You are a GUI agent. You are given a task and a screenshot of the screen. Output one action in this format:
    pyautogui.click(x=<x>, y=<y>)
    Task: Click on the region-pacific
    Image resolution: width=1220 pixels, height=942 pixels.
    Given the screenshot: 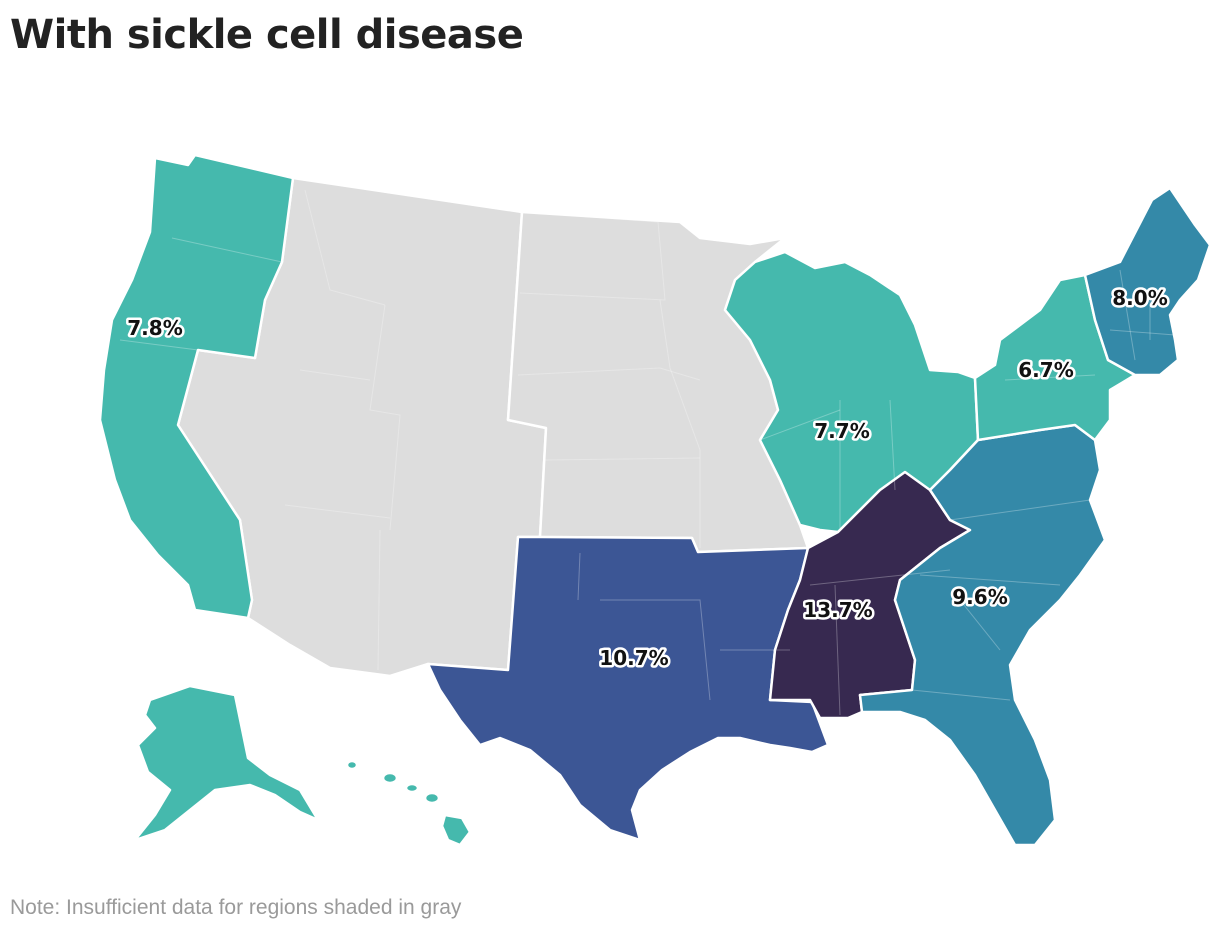 What is the action you would take?
    pyautogui.click(x=196, y=386)
    